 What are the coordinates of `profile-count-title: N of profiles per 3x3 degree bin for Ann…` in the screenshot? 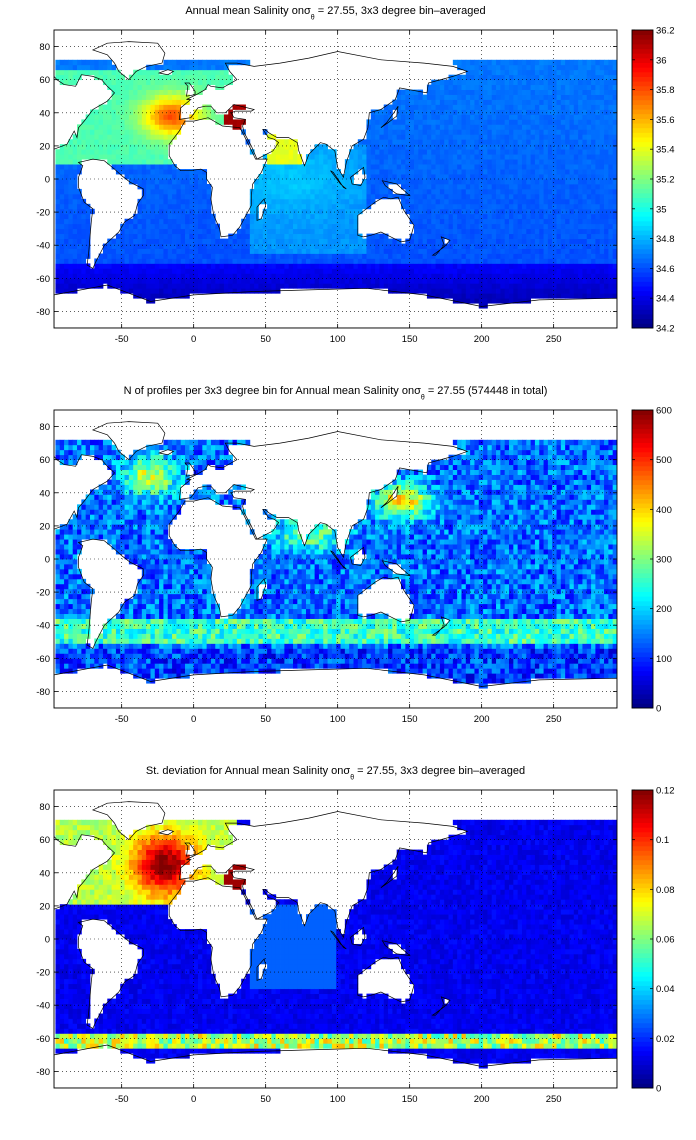 It's located at (335, 393).